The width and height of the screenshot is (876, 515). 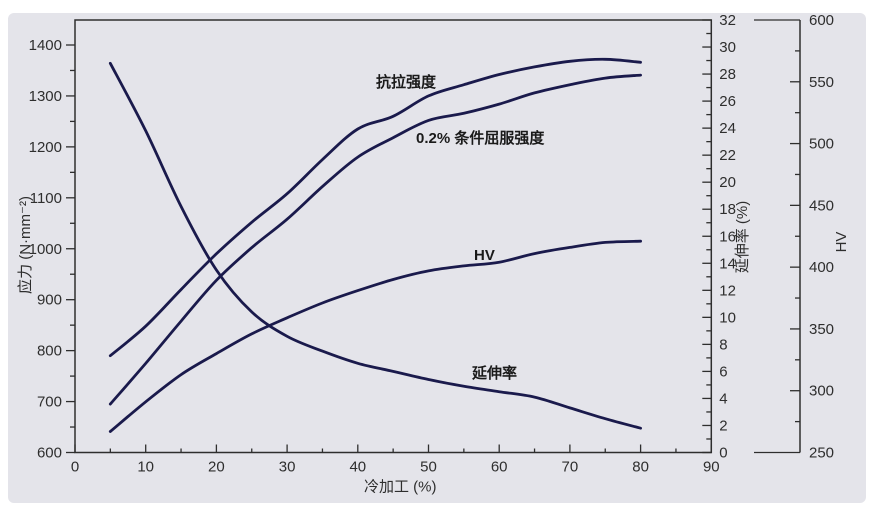 What do you see at coordinates (821, 329) in the screenshot?
I see `hv-axis-tick-label: 350` at bounding box center [821, 329].